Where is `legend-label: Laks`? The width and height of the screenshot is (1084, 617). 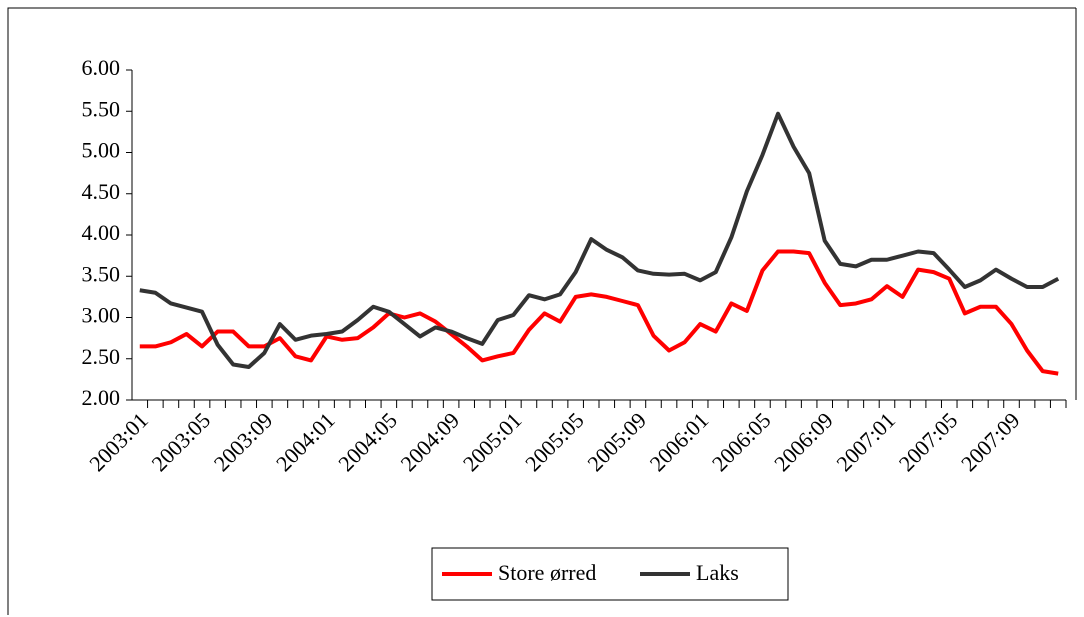 legend-label: Laks is located at coordinates (717, 572).